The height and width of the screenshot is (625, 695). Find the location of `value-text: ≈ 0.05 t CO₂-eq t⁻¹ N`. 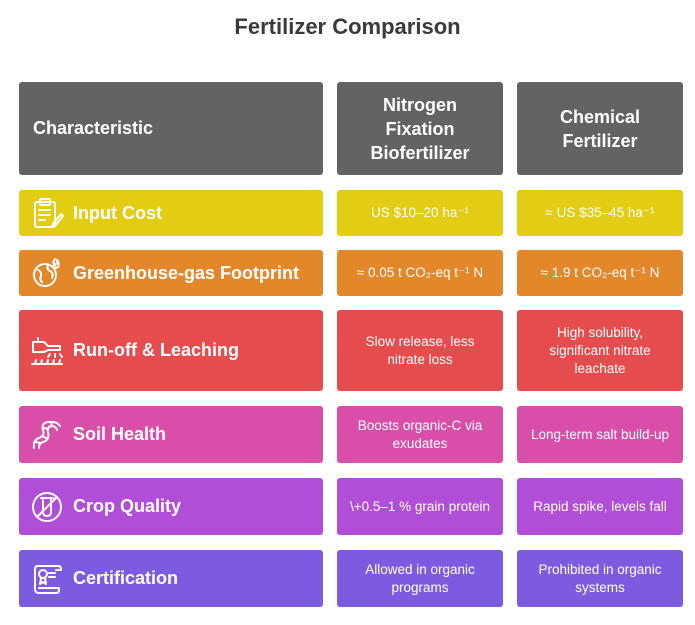

value-text: ≈ 0.05 t CO₂-eq t⁻¹ N is located at coordinates (420, 272).